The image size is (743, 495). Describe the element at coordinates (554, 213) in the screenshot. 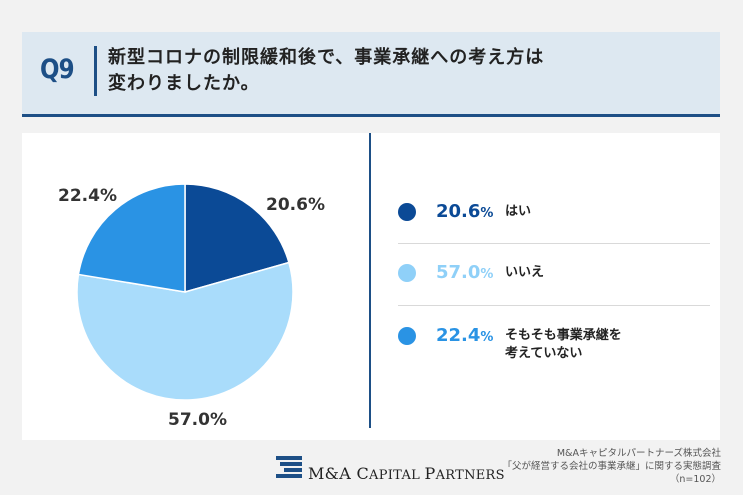

I see `legend-item-hai: 20.6% はい` at that location.